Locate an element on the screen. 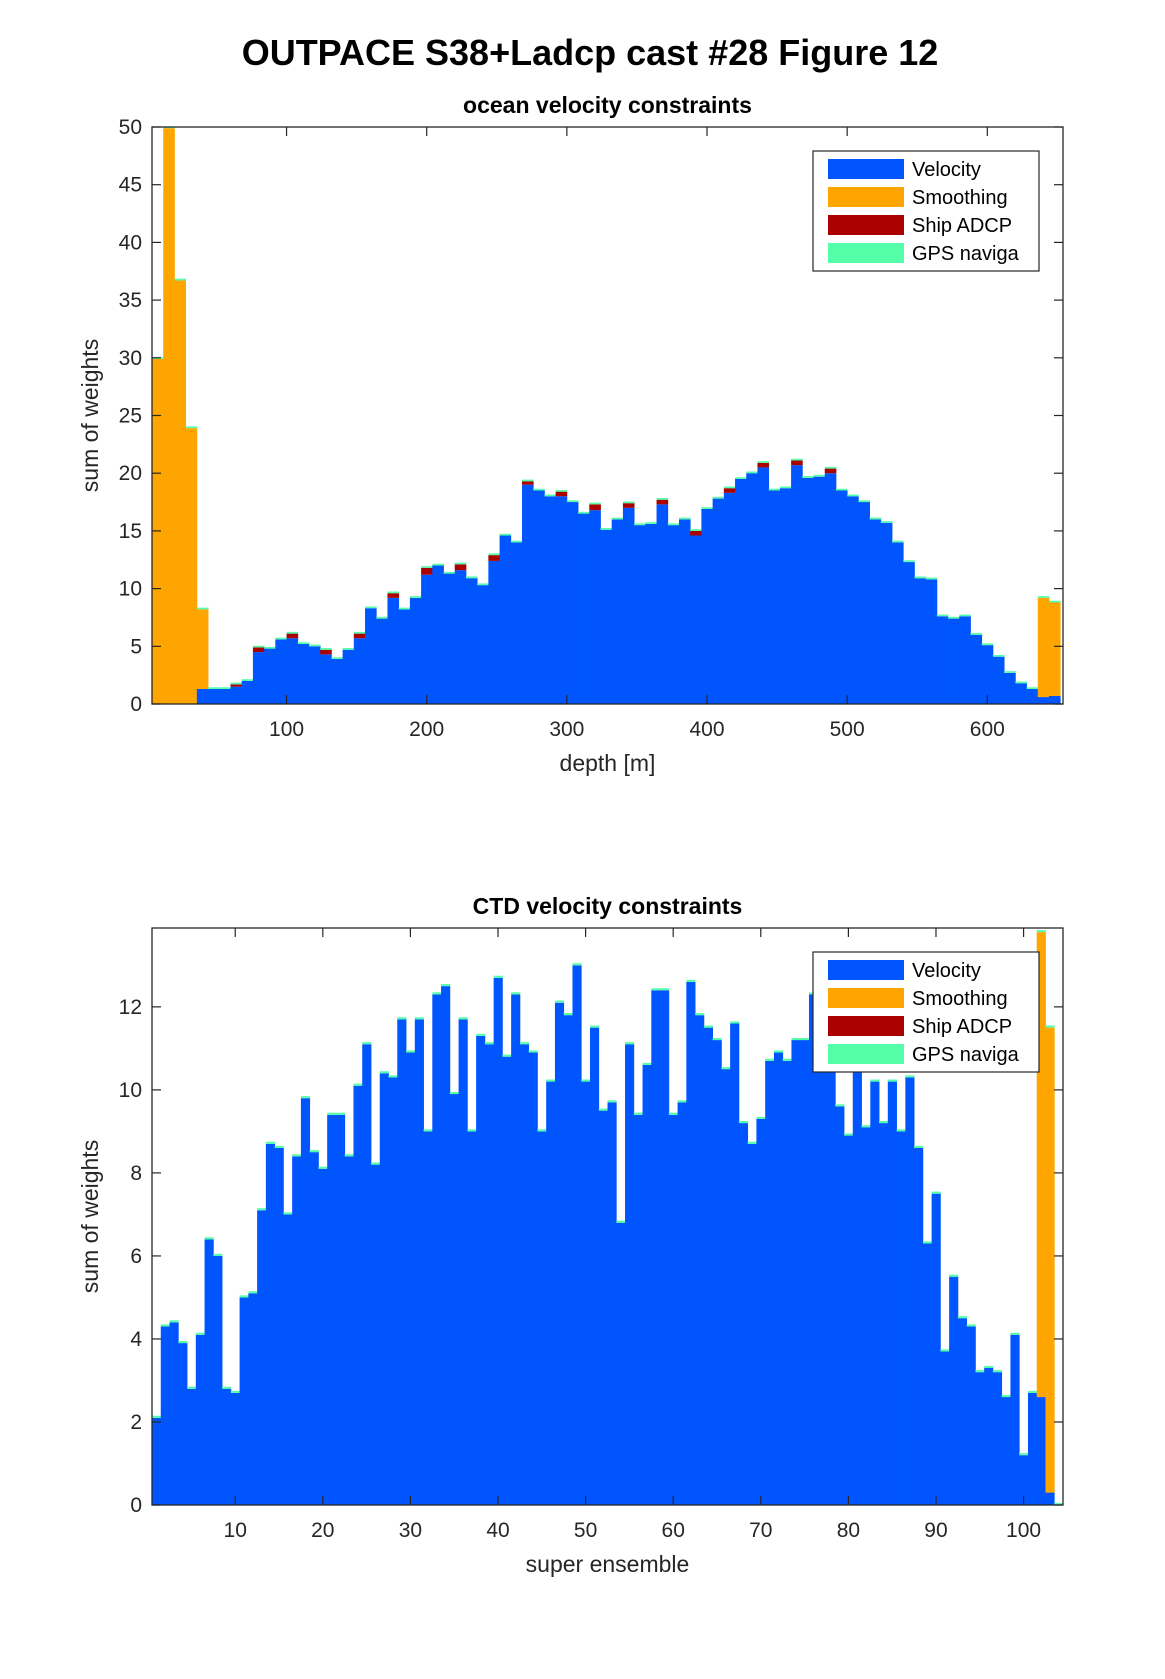 The height and width of the screenshot is (1679, 1165). y-tick-label: 6 is located at coordinates (136, 1256).